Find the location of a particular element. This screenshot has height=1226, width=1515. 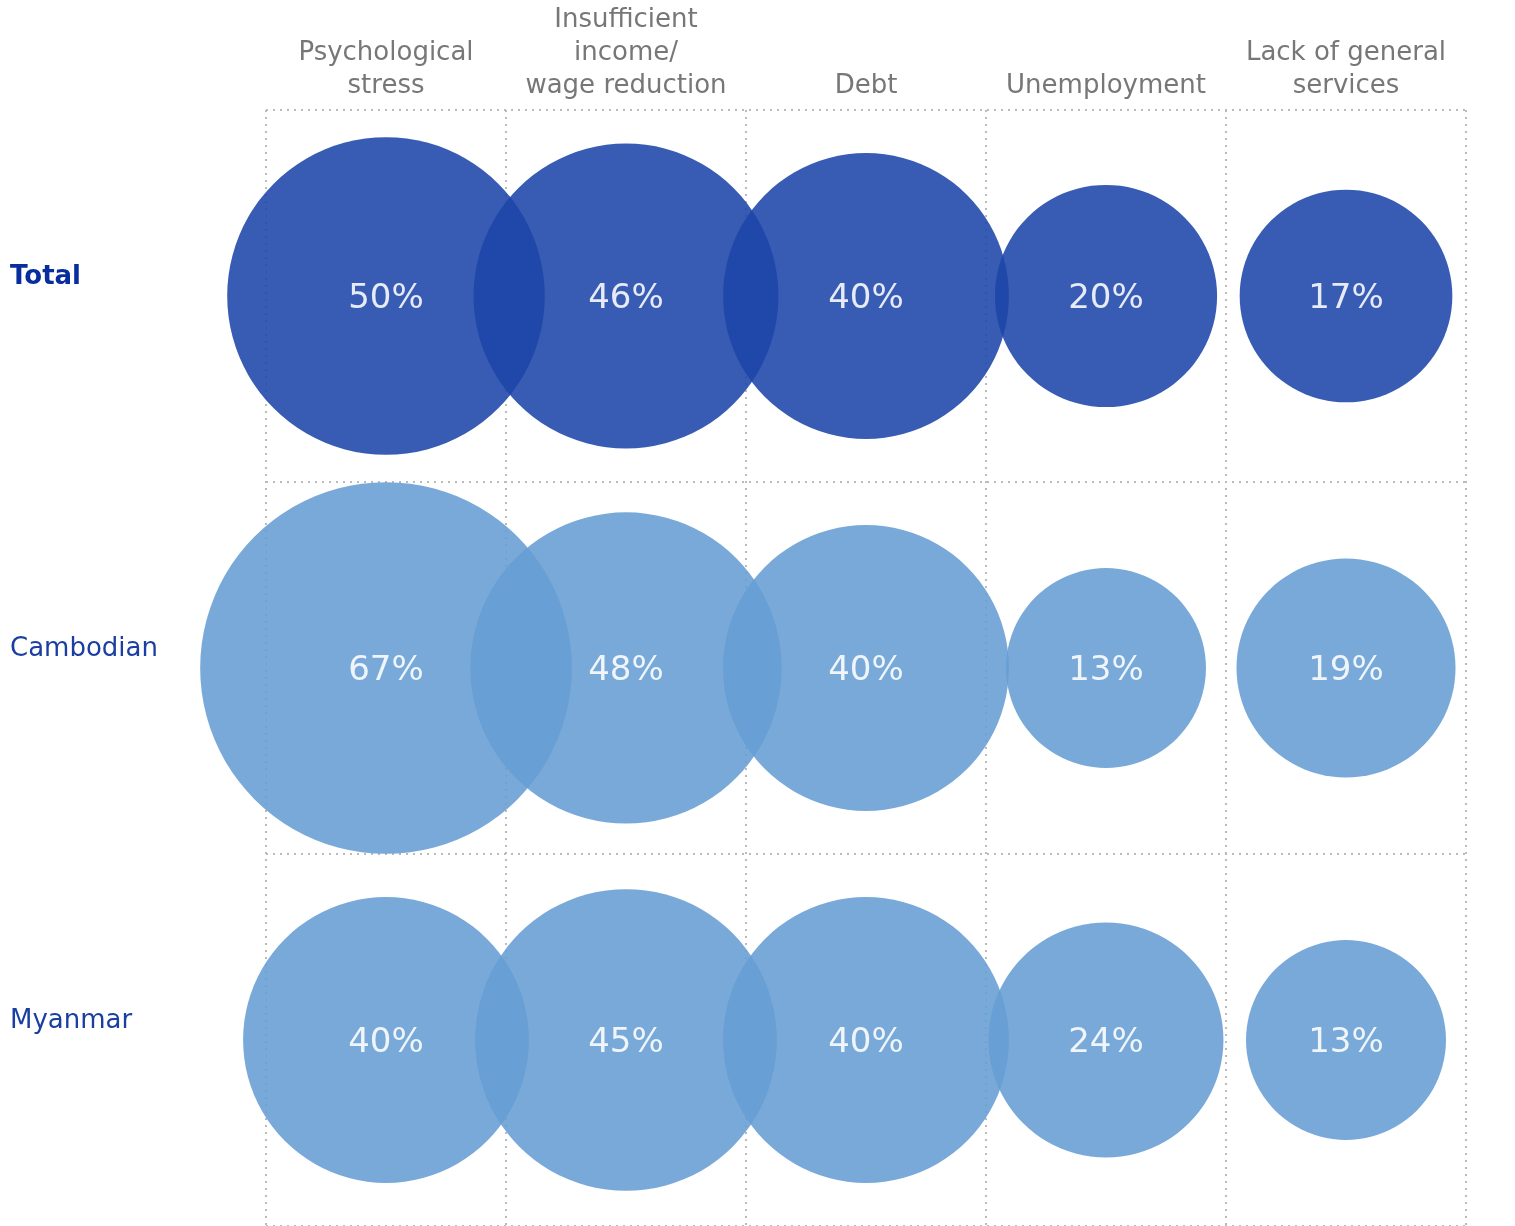

data-label: 45% is located at coordinates (626, 1040).